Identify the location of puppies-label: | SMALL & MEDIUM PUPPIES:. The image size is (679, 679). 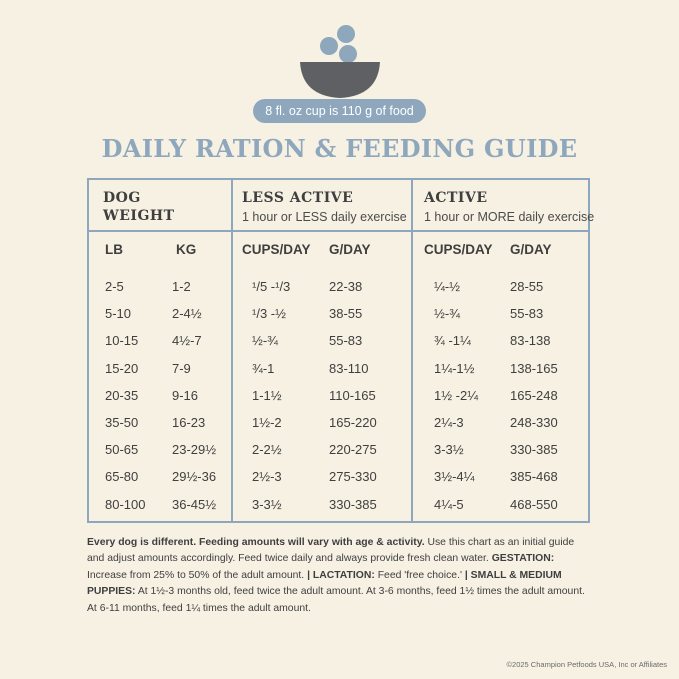
(324, 583).